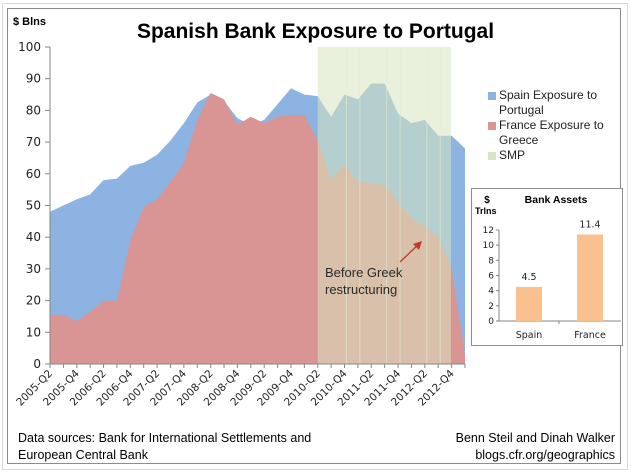 Image resolution: width=631 pixels, height=474 pixels. Describe the element at coordinates (363, 281) in the screenshot. I see `annotation-text: Before Greek restructuring` at that location.